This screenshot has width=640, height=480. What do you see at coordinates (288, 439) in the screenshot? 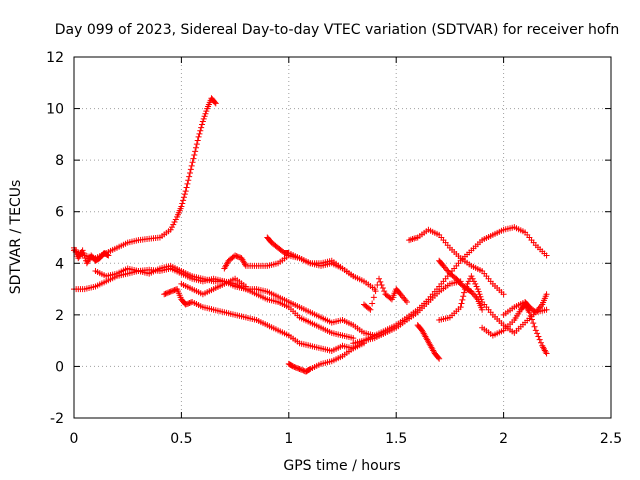
I see `x-tick-label: 1` at bounding box center [288, 439].